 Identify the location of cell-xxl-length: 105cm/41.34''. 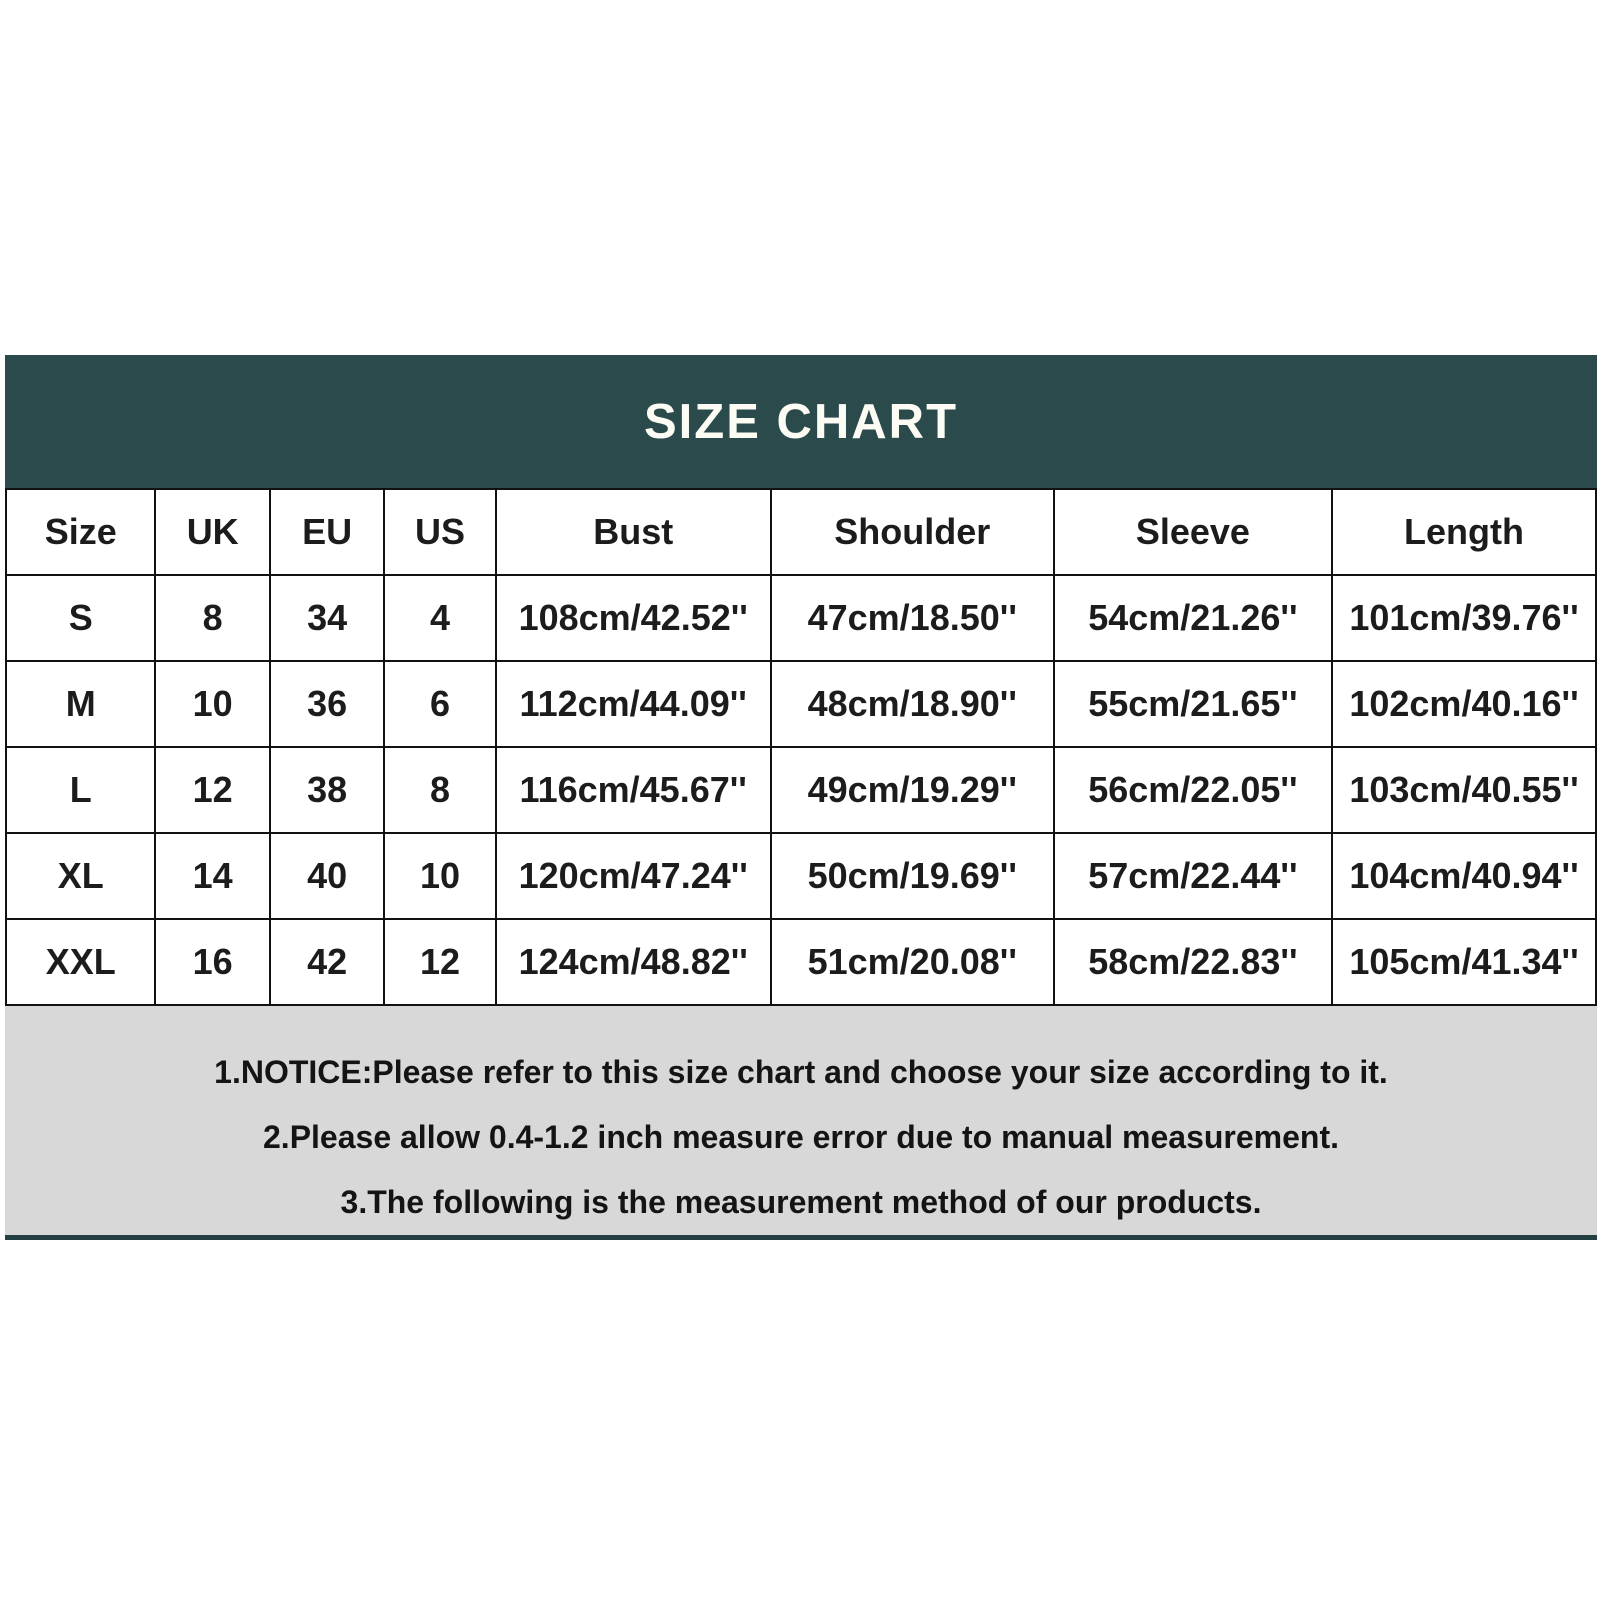
(1464, 962).